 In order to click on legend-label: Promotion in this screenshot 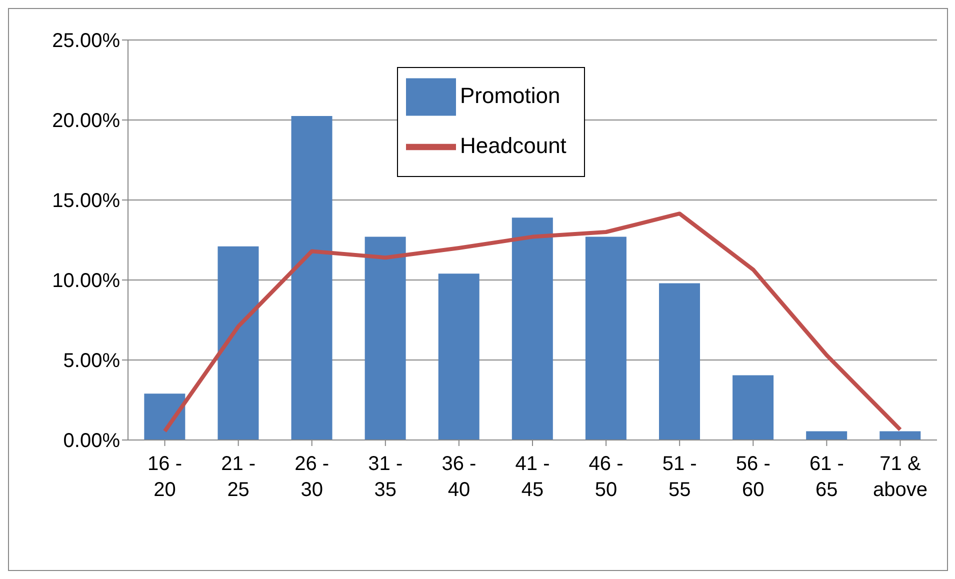, I will do `click(510, 95)`.